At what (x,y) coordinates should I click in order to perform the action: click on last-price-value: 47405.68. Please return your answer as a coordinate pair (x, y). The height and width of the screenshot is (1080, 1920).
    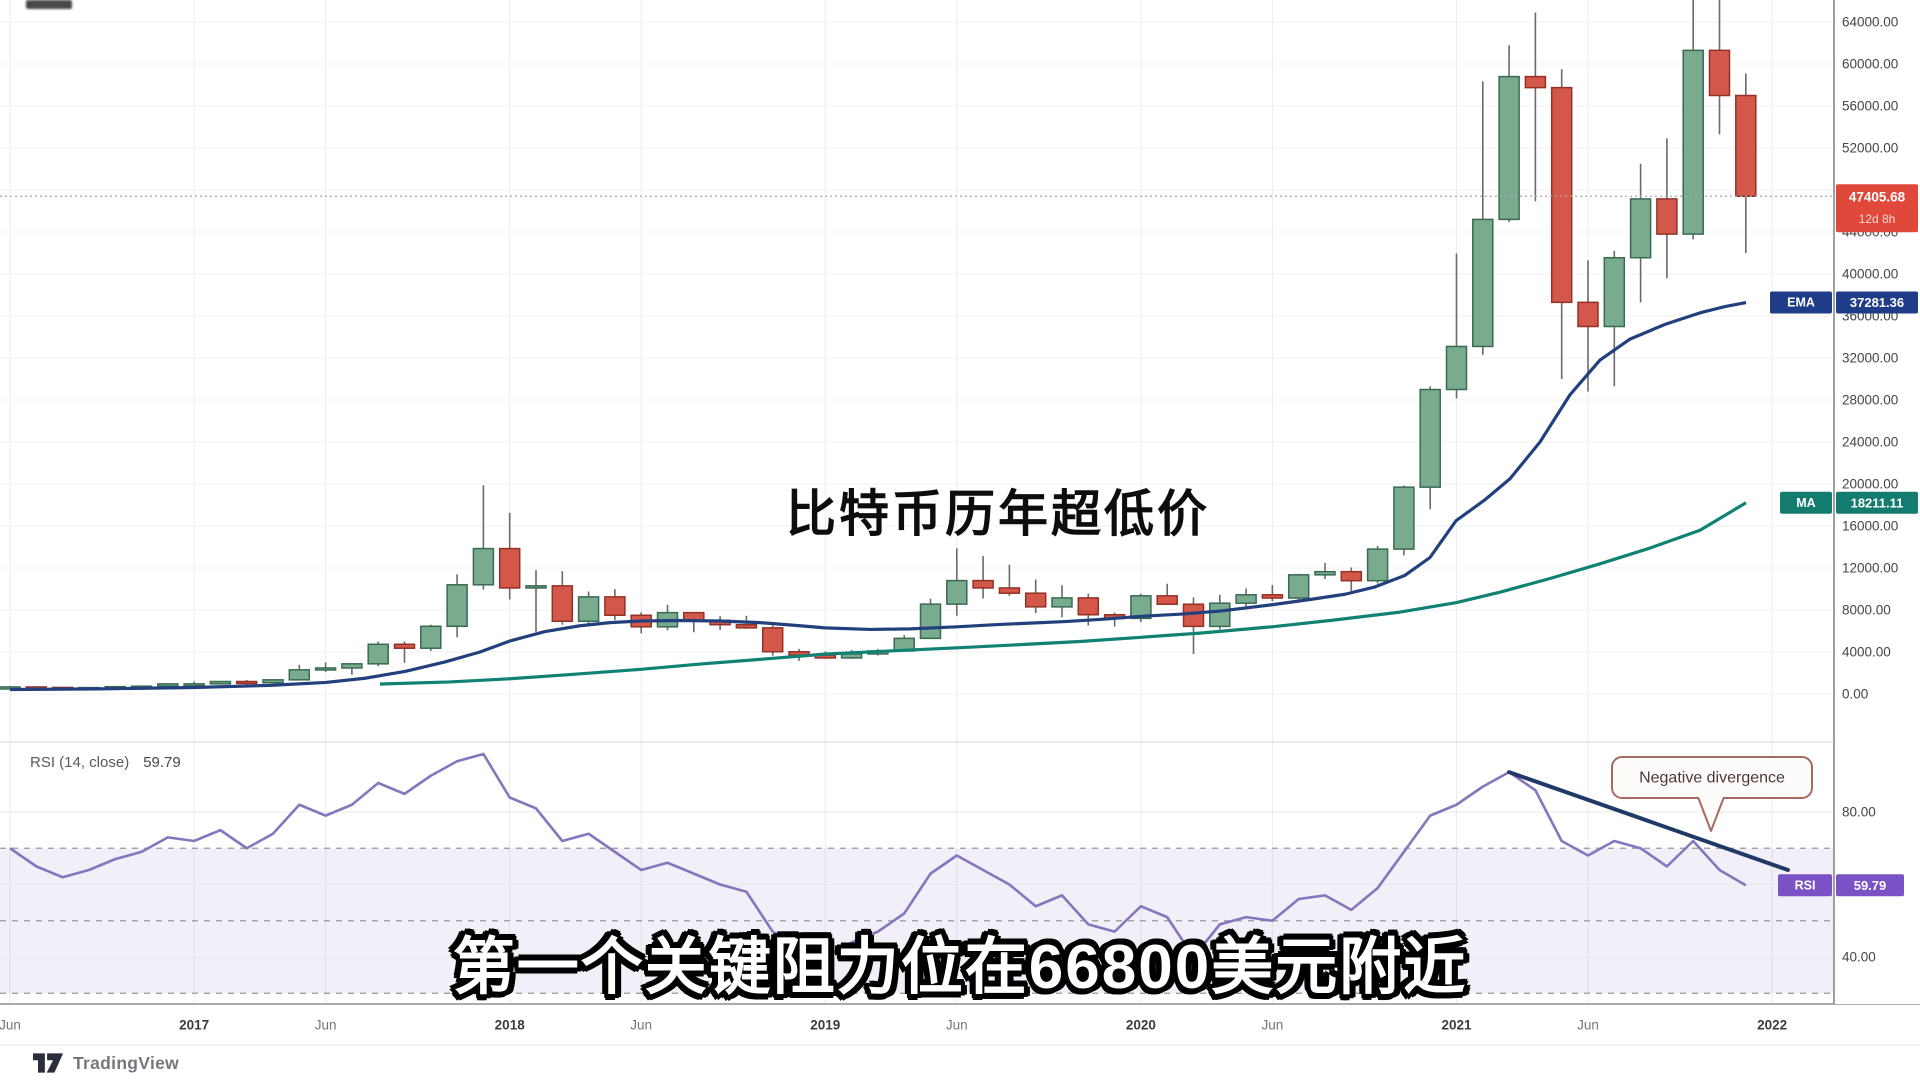
    Looking at the image, I should click on (1877, 197).